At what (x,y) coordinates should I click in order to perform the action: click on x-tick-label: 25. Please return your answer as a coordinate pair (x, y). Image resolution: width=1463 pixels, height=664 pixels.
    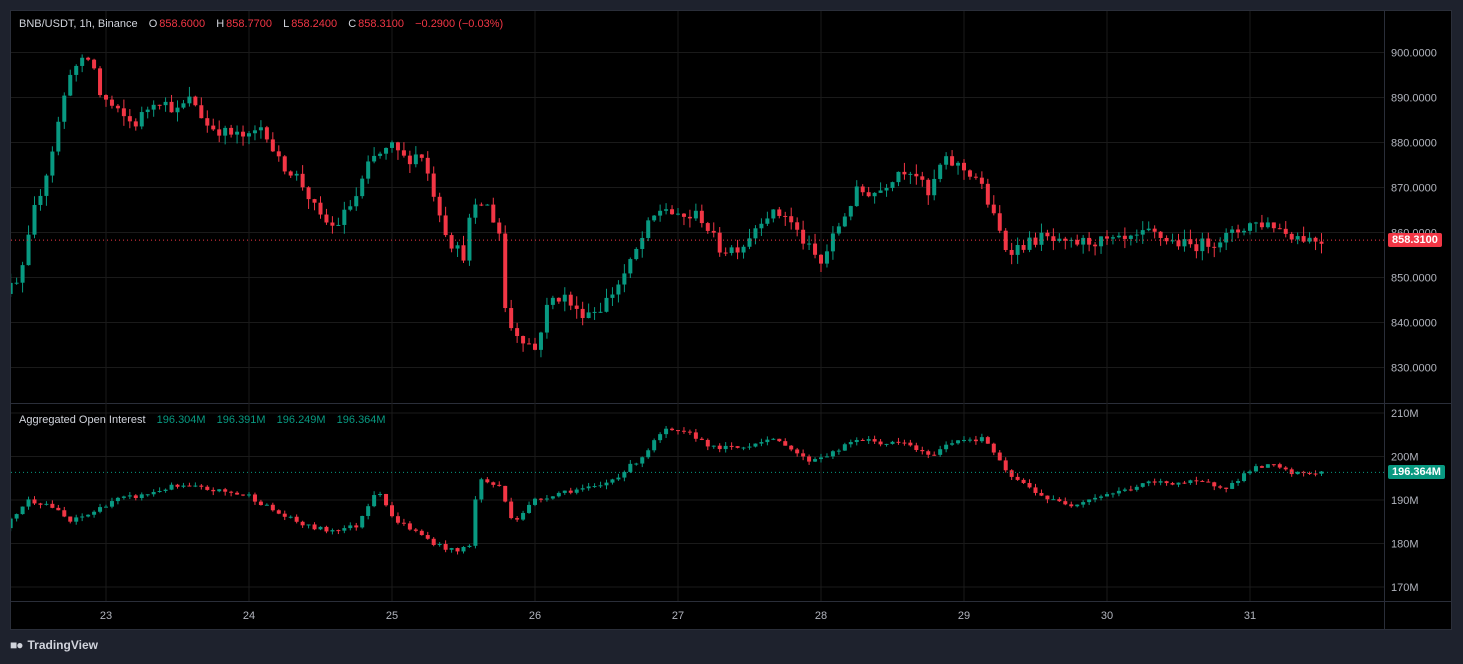
    Looking at the image, I should click on (392, 616).